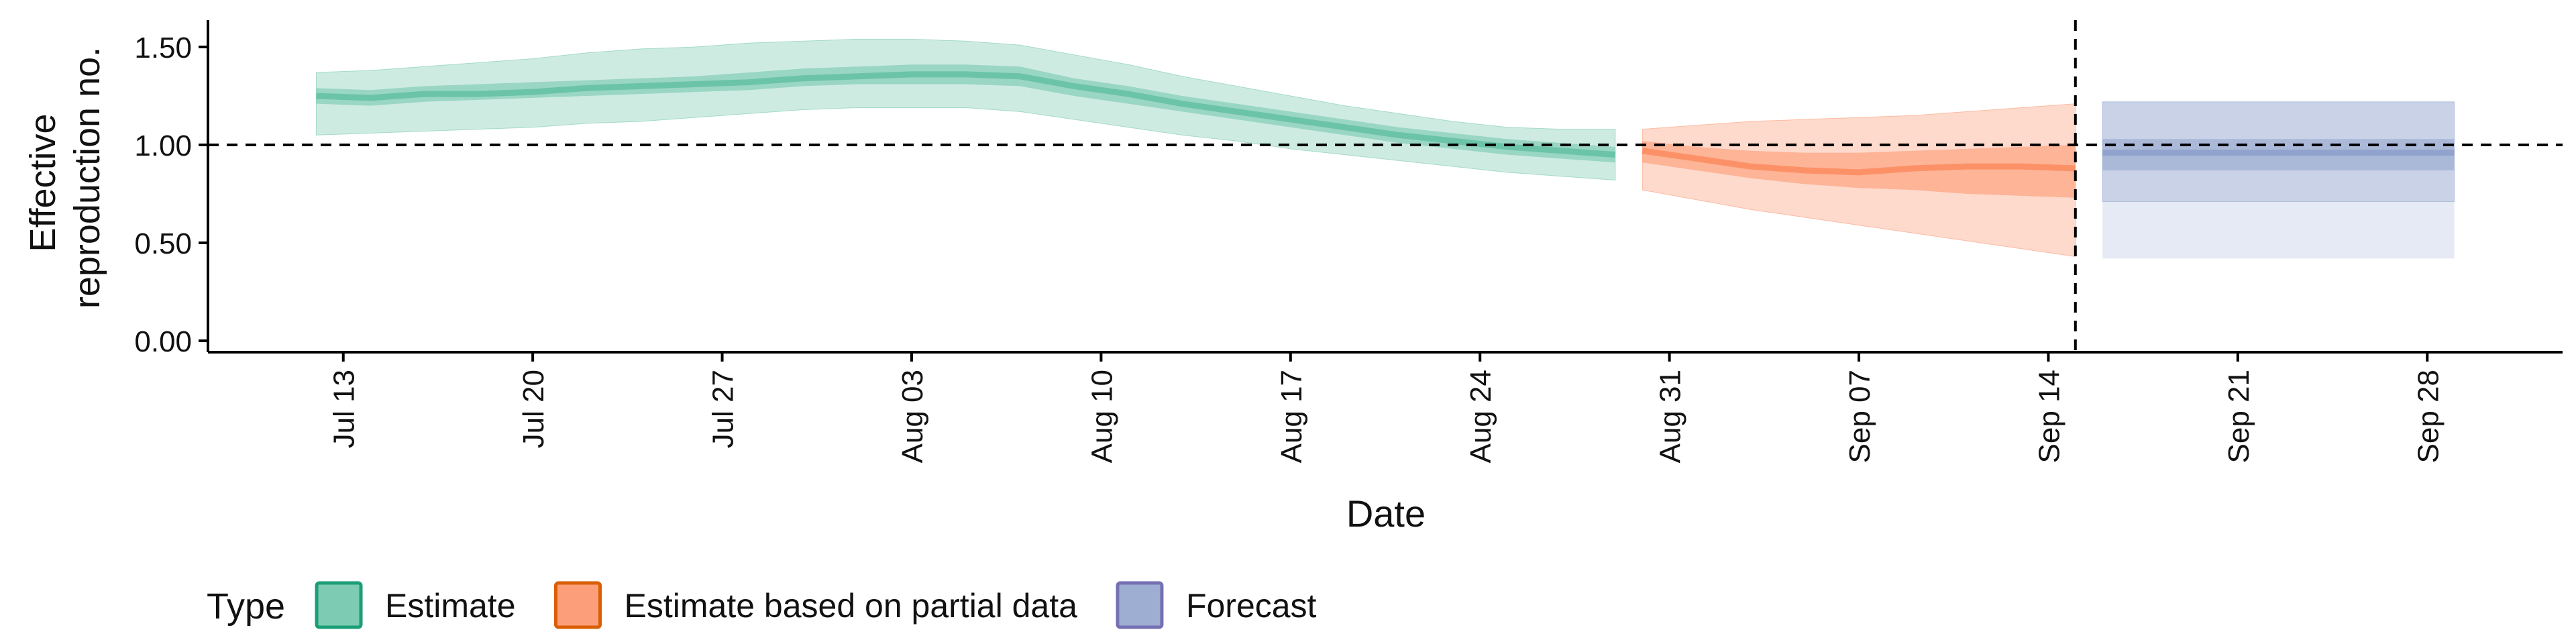 This screenshot has height=644, width=2576. I want to click on y-tick-label: 0.00, so click(163, 341).